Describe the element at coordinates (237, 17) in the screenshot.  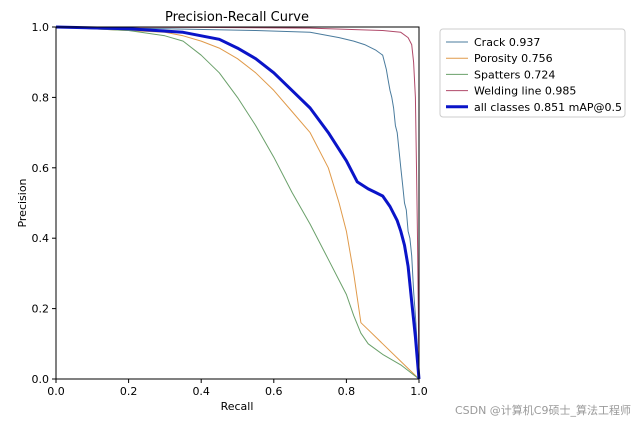
I see `chart-title: Precision-Recall Curve` at that location.